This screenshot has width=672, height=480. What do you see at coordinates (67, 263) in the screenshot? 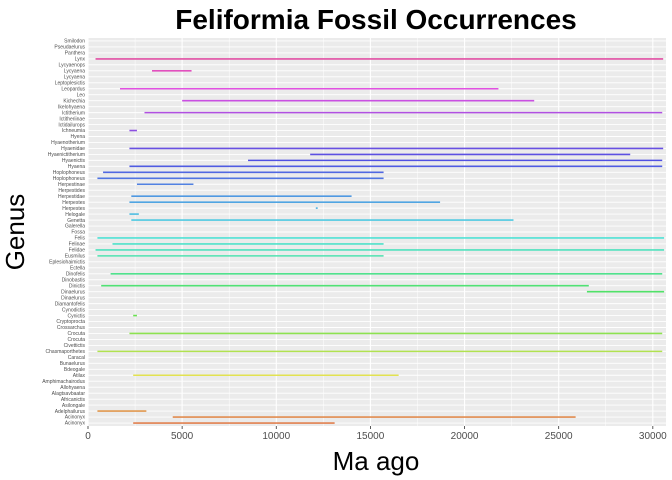
I see `y-tick-label: Eplesiohaimictis` at bounding box center [67, 263].